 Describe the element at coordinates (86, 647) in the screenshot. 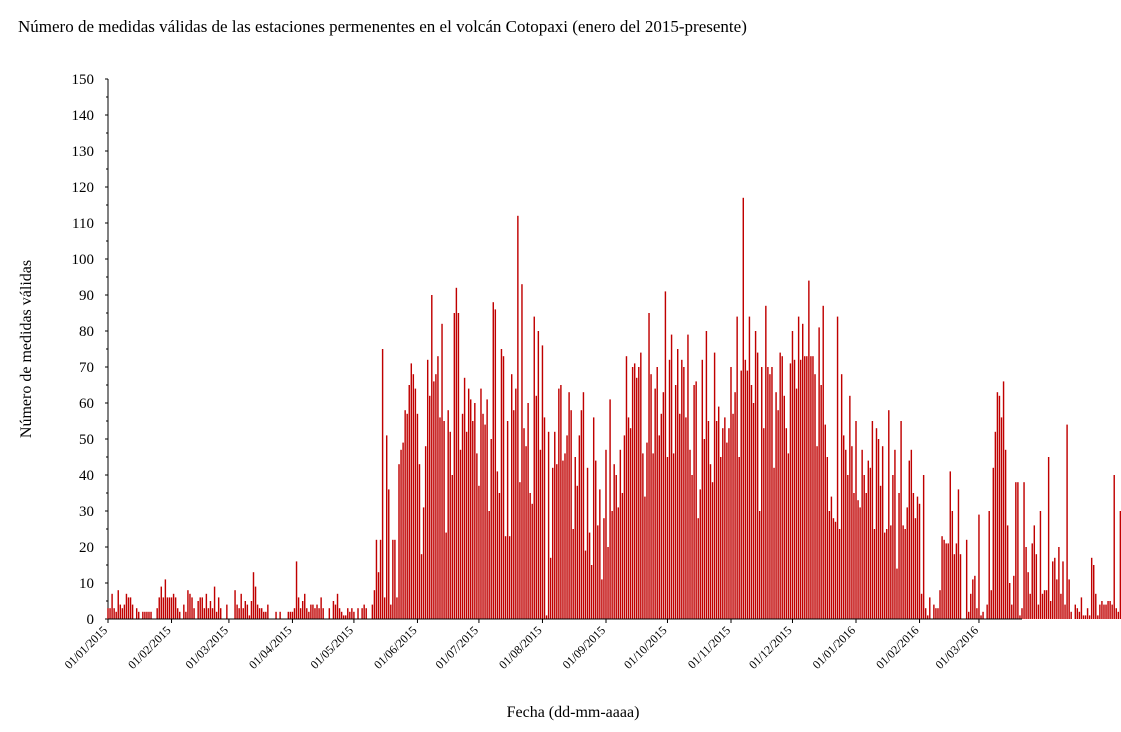

I see `x-tick-label: 01/01/2015` at that location.